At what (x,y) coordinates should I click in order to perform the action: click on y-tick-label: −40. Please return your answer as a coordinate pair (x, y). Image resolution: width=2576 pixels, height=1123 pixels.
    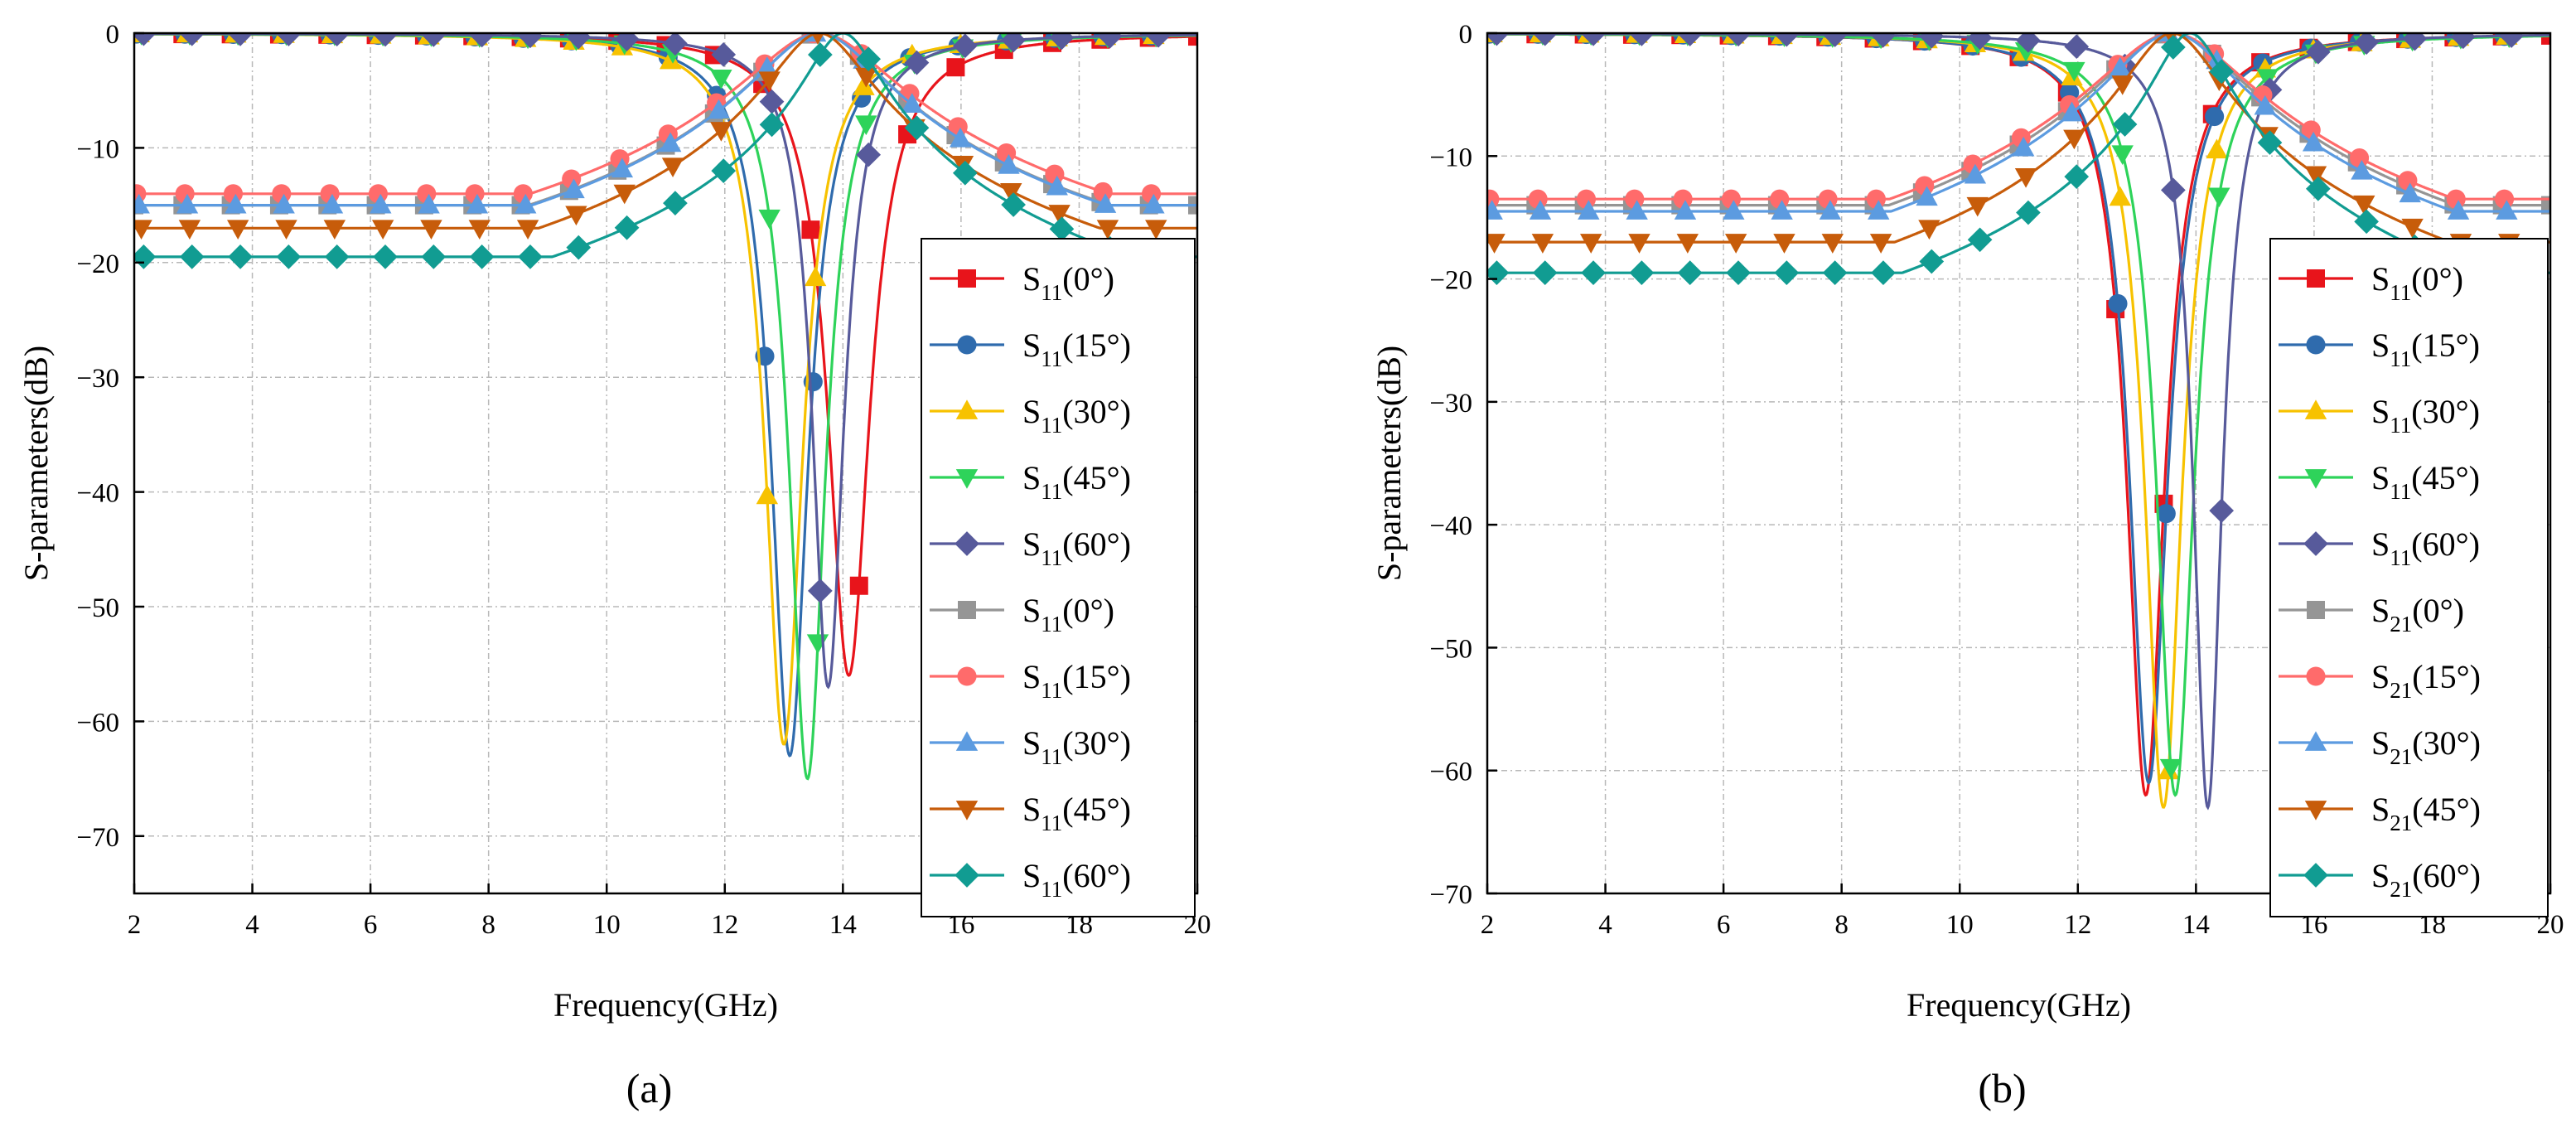
    Looking at the image, I should click on (97, 494).